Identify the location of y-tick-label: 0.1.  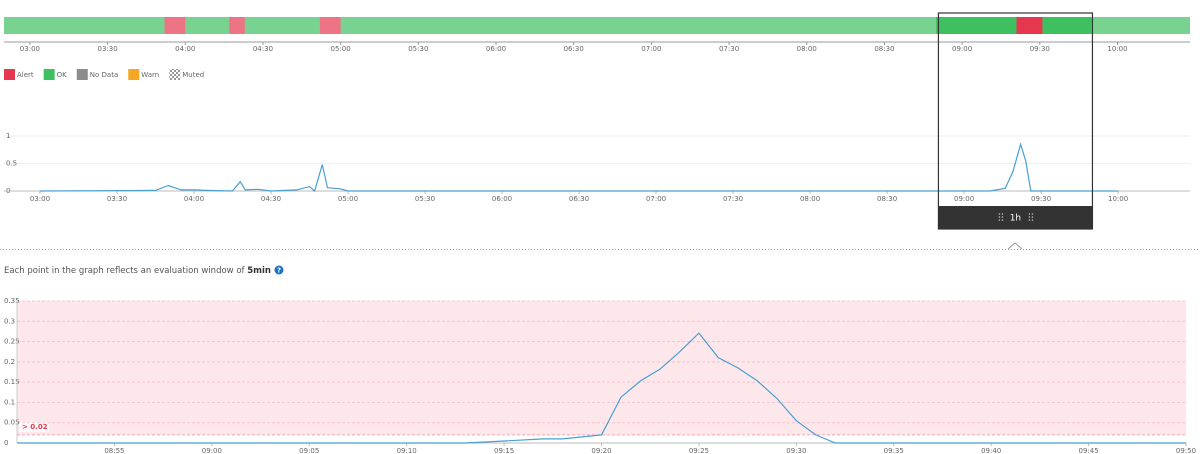
(9, 402).